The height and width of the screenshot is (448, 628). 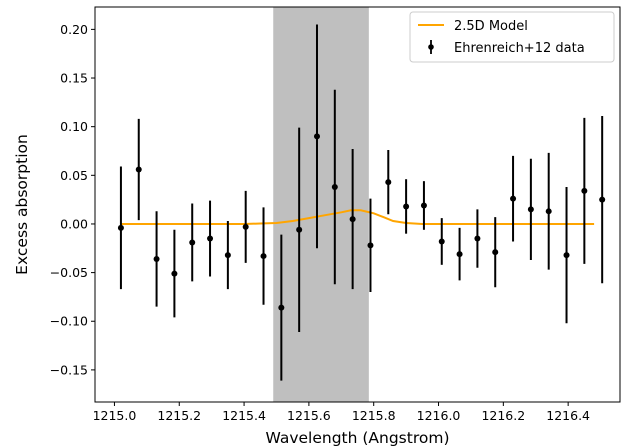 What do you see at coordinates (74, 78) in the screenshot?
I see `y-tick-label: 0.15` at bounding box center [74, 78].